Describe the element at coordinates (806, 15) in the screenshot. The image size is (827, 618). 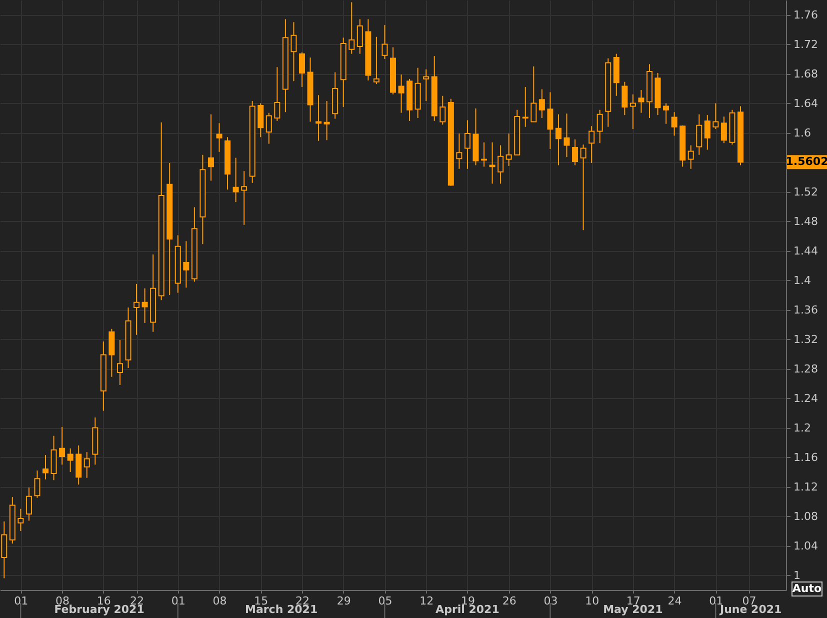
I see `y-tick-label: 1.76` at that location.